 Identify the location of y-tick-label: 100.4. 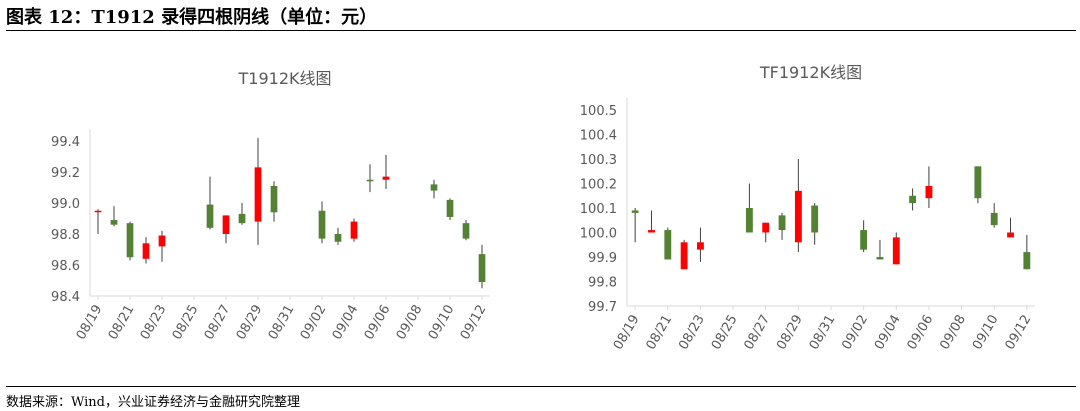
(598, 136).